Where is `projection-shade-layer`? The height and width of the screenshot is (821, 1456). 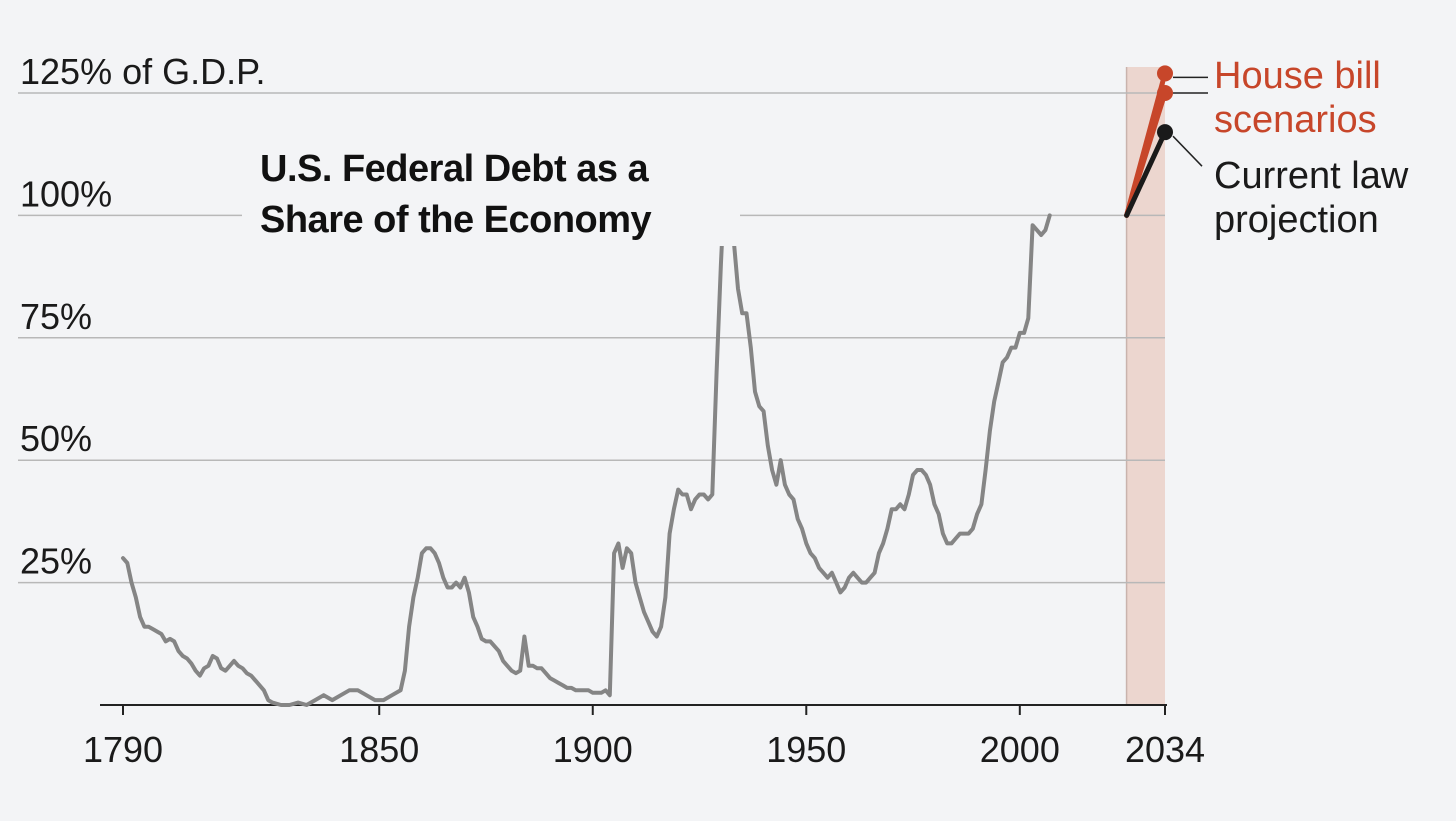
projection-shade-layer is located at coordinates (1145, 386).